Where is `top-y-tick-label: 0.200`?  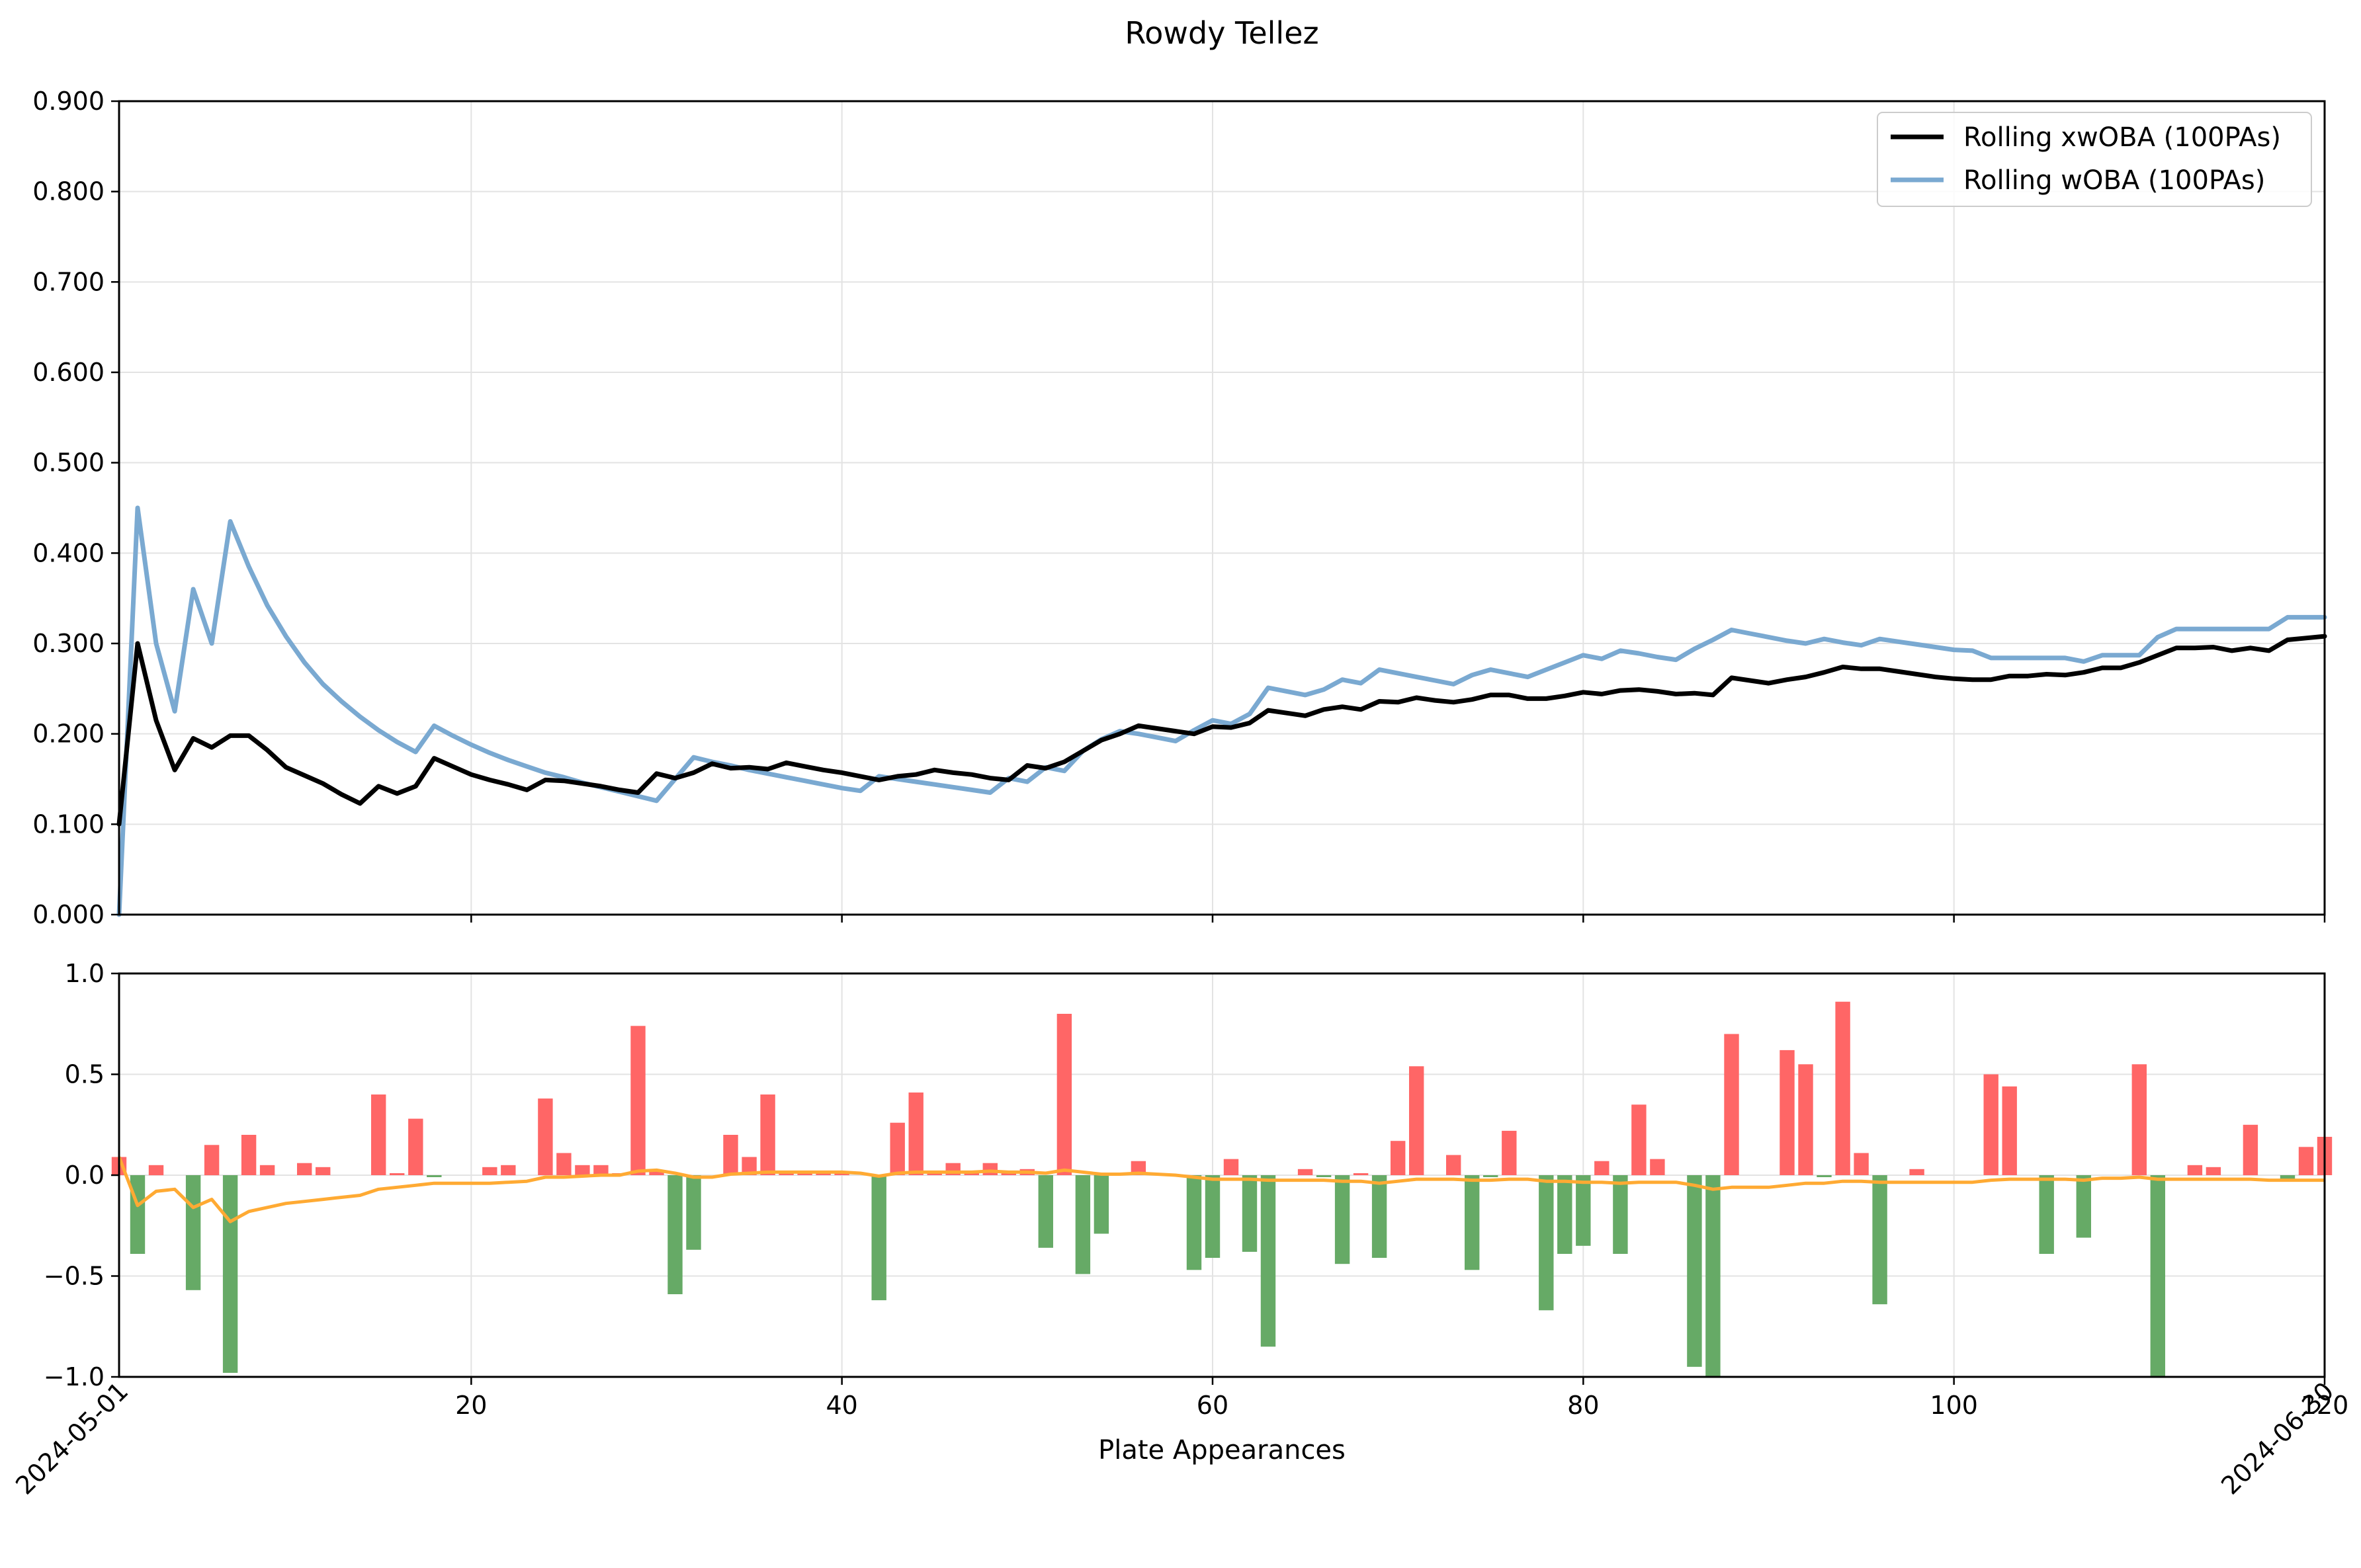 top-y-tick-label: 0.200 is located at coordinates (68, 734).